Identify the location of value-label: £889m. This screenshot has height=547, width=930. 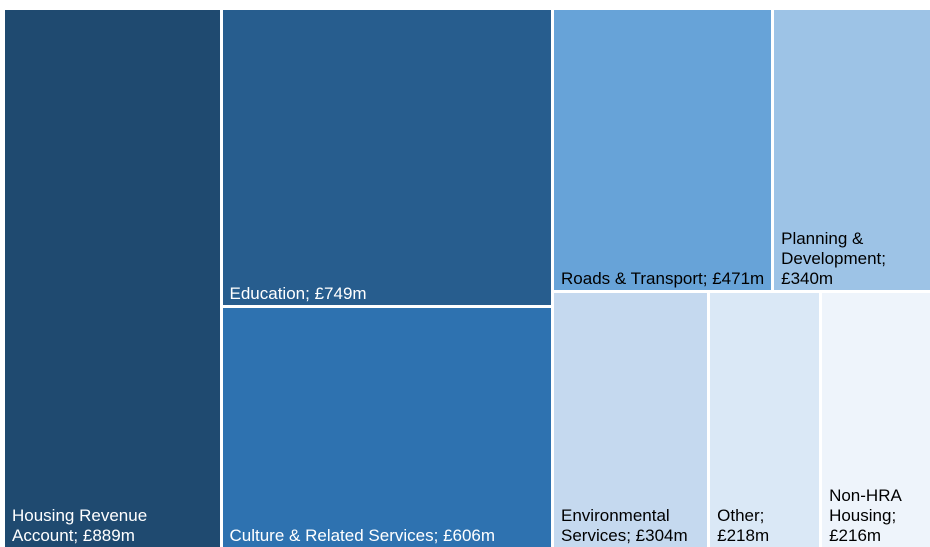
(108, 535).